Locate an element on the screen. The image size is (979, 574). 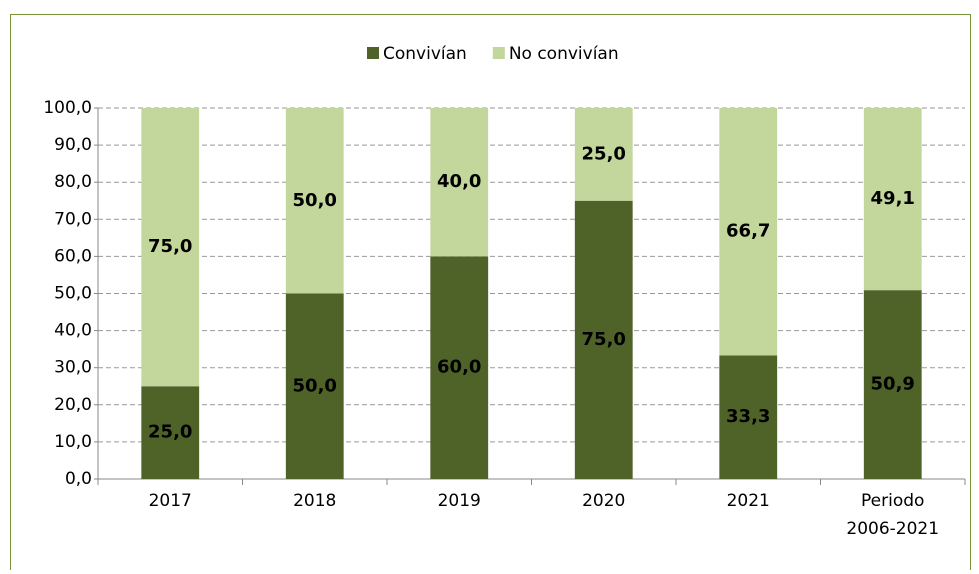
data-label: 60,0 is located at coordinates (459, 367).